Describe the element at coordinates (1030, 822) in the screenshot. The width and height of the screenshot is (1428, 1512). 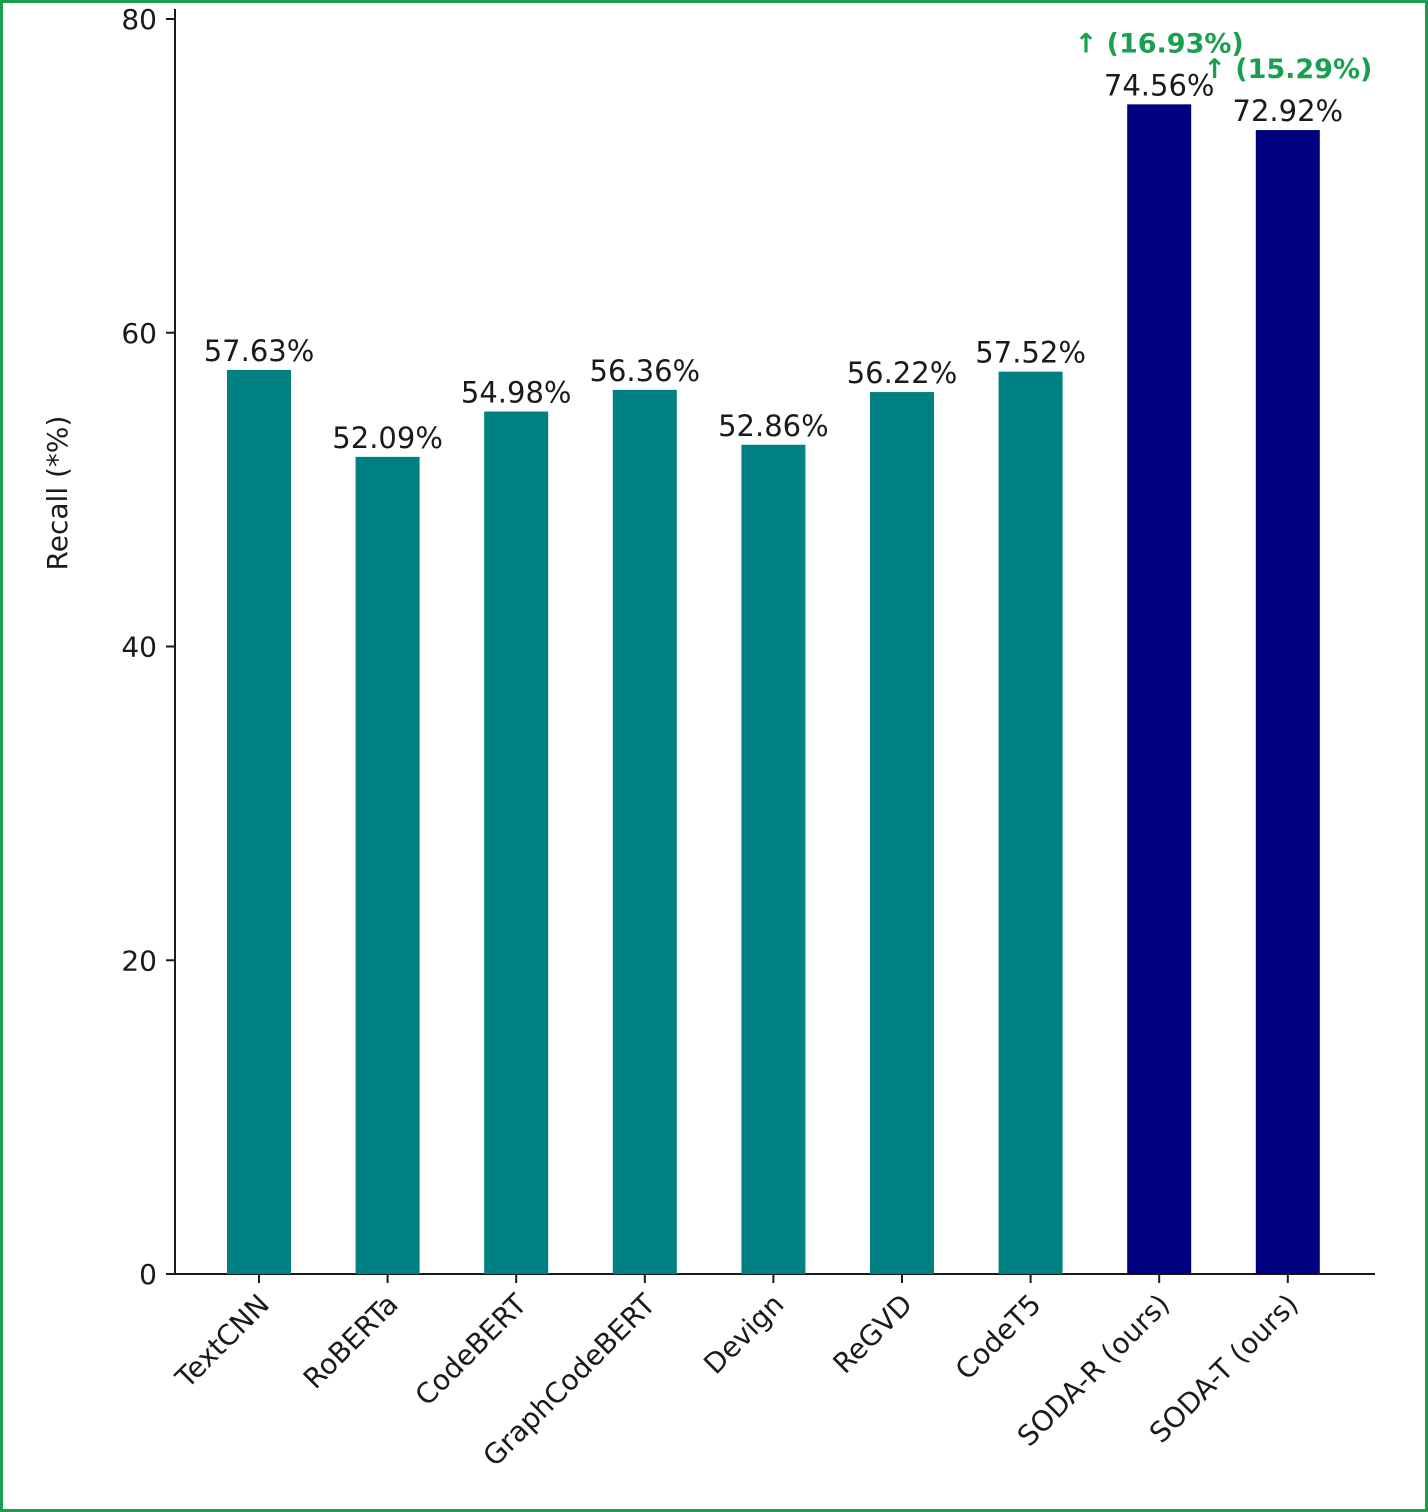
I see `bar-codet5` at that location.